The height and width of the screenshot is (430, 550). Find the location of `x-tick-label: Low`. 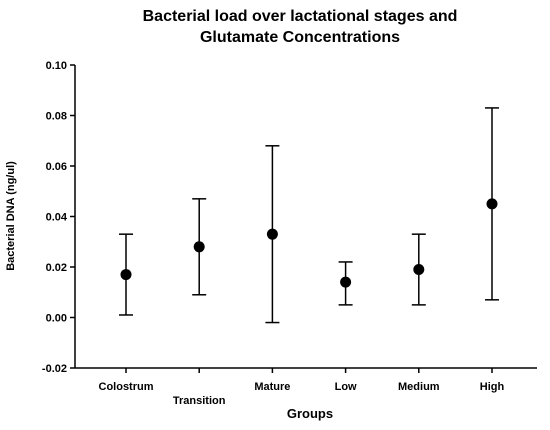

x-tick-label: Low is located at coordinates (346, 387).